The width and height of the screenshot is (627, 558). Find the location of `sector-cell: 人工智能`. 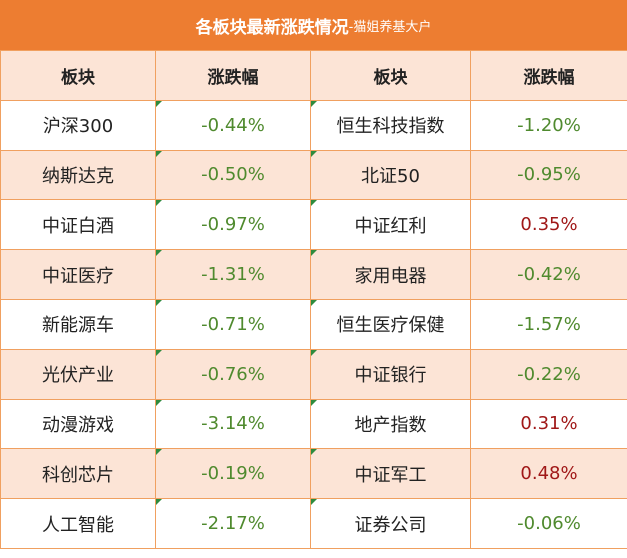

sector-cell: 人工智能 is located at coordinates (78, 523).